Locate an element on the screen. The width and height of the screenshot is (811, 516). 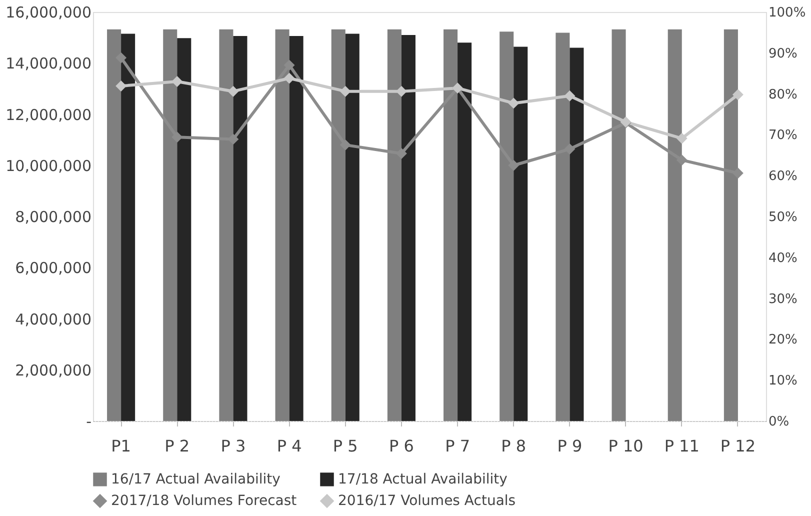
y-tick-label: 6,000,000 is located at coordinates (53, 268).